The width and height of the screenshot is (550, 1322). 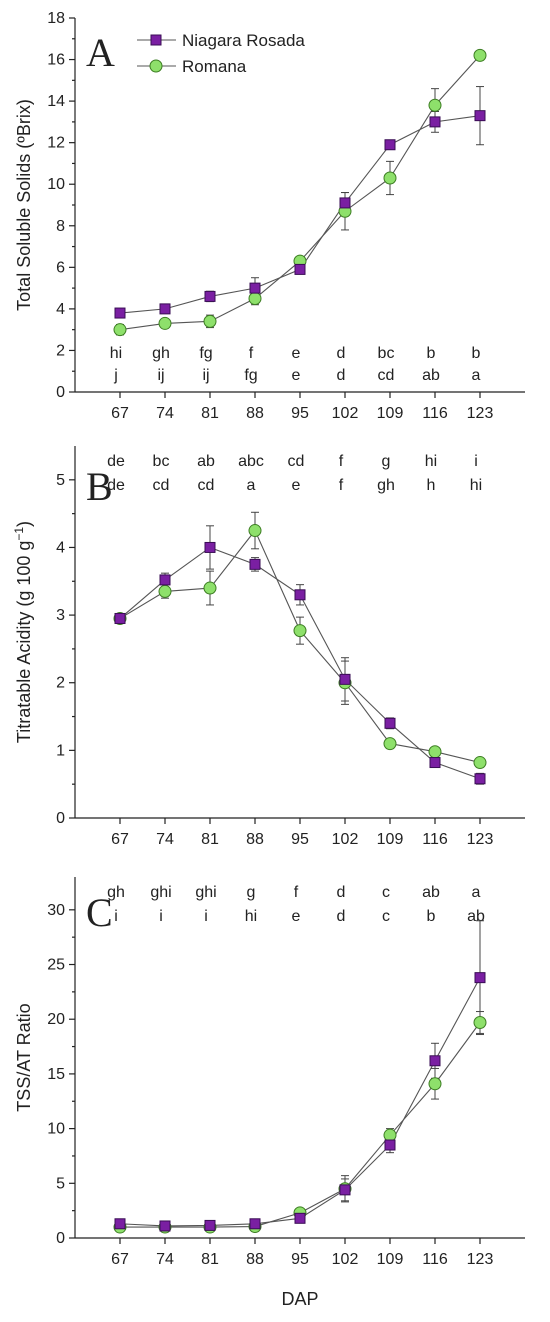 I want to click on panel-a-letter-romana: ij, so click(x=160, y=375).